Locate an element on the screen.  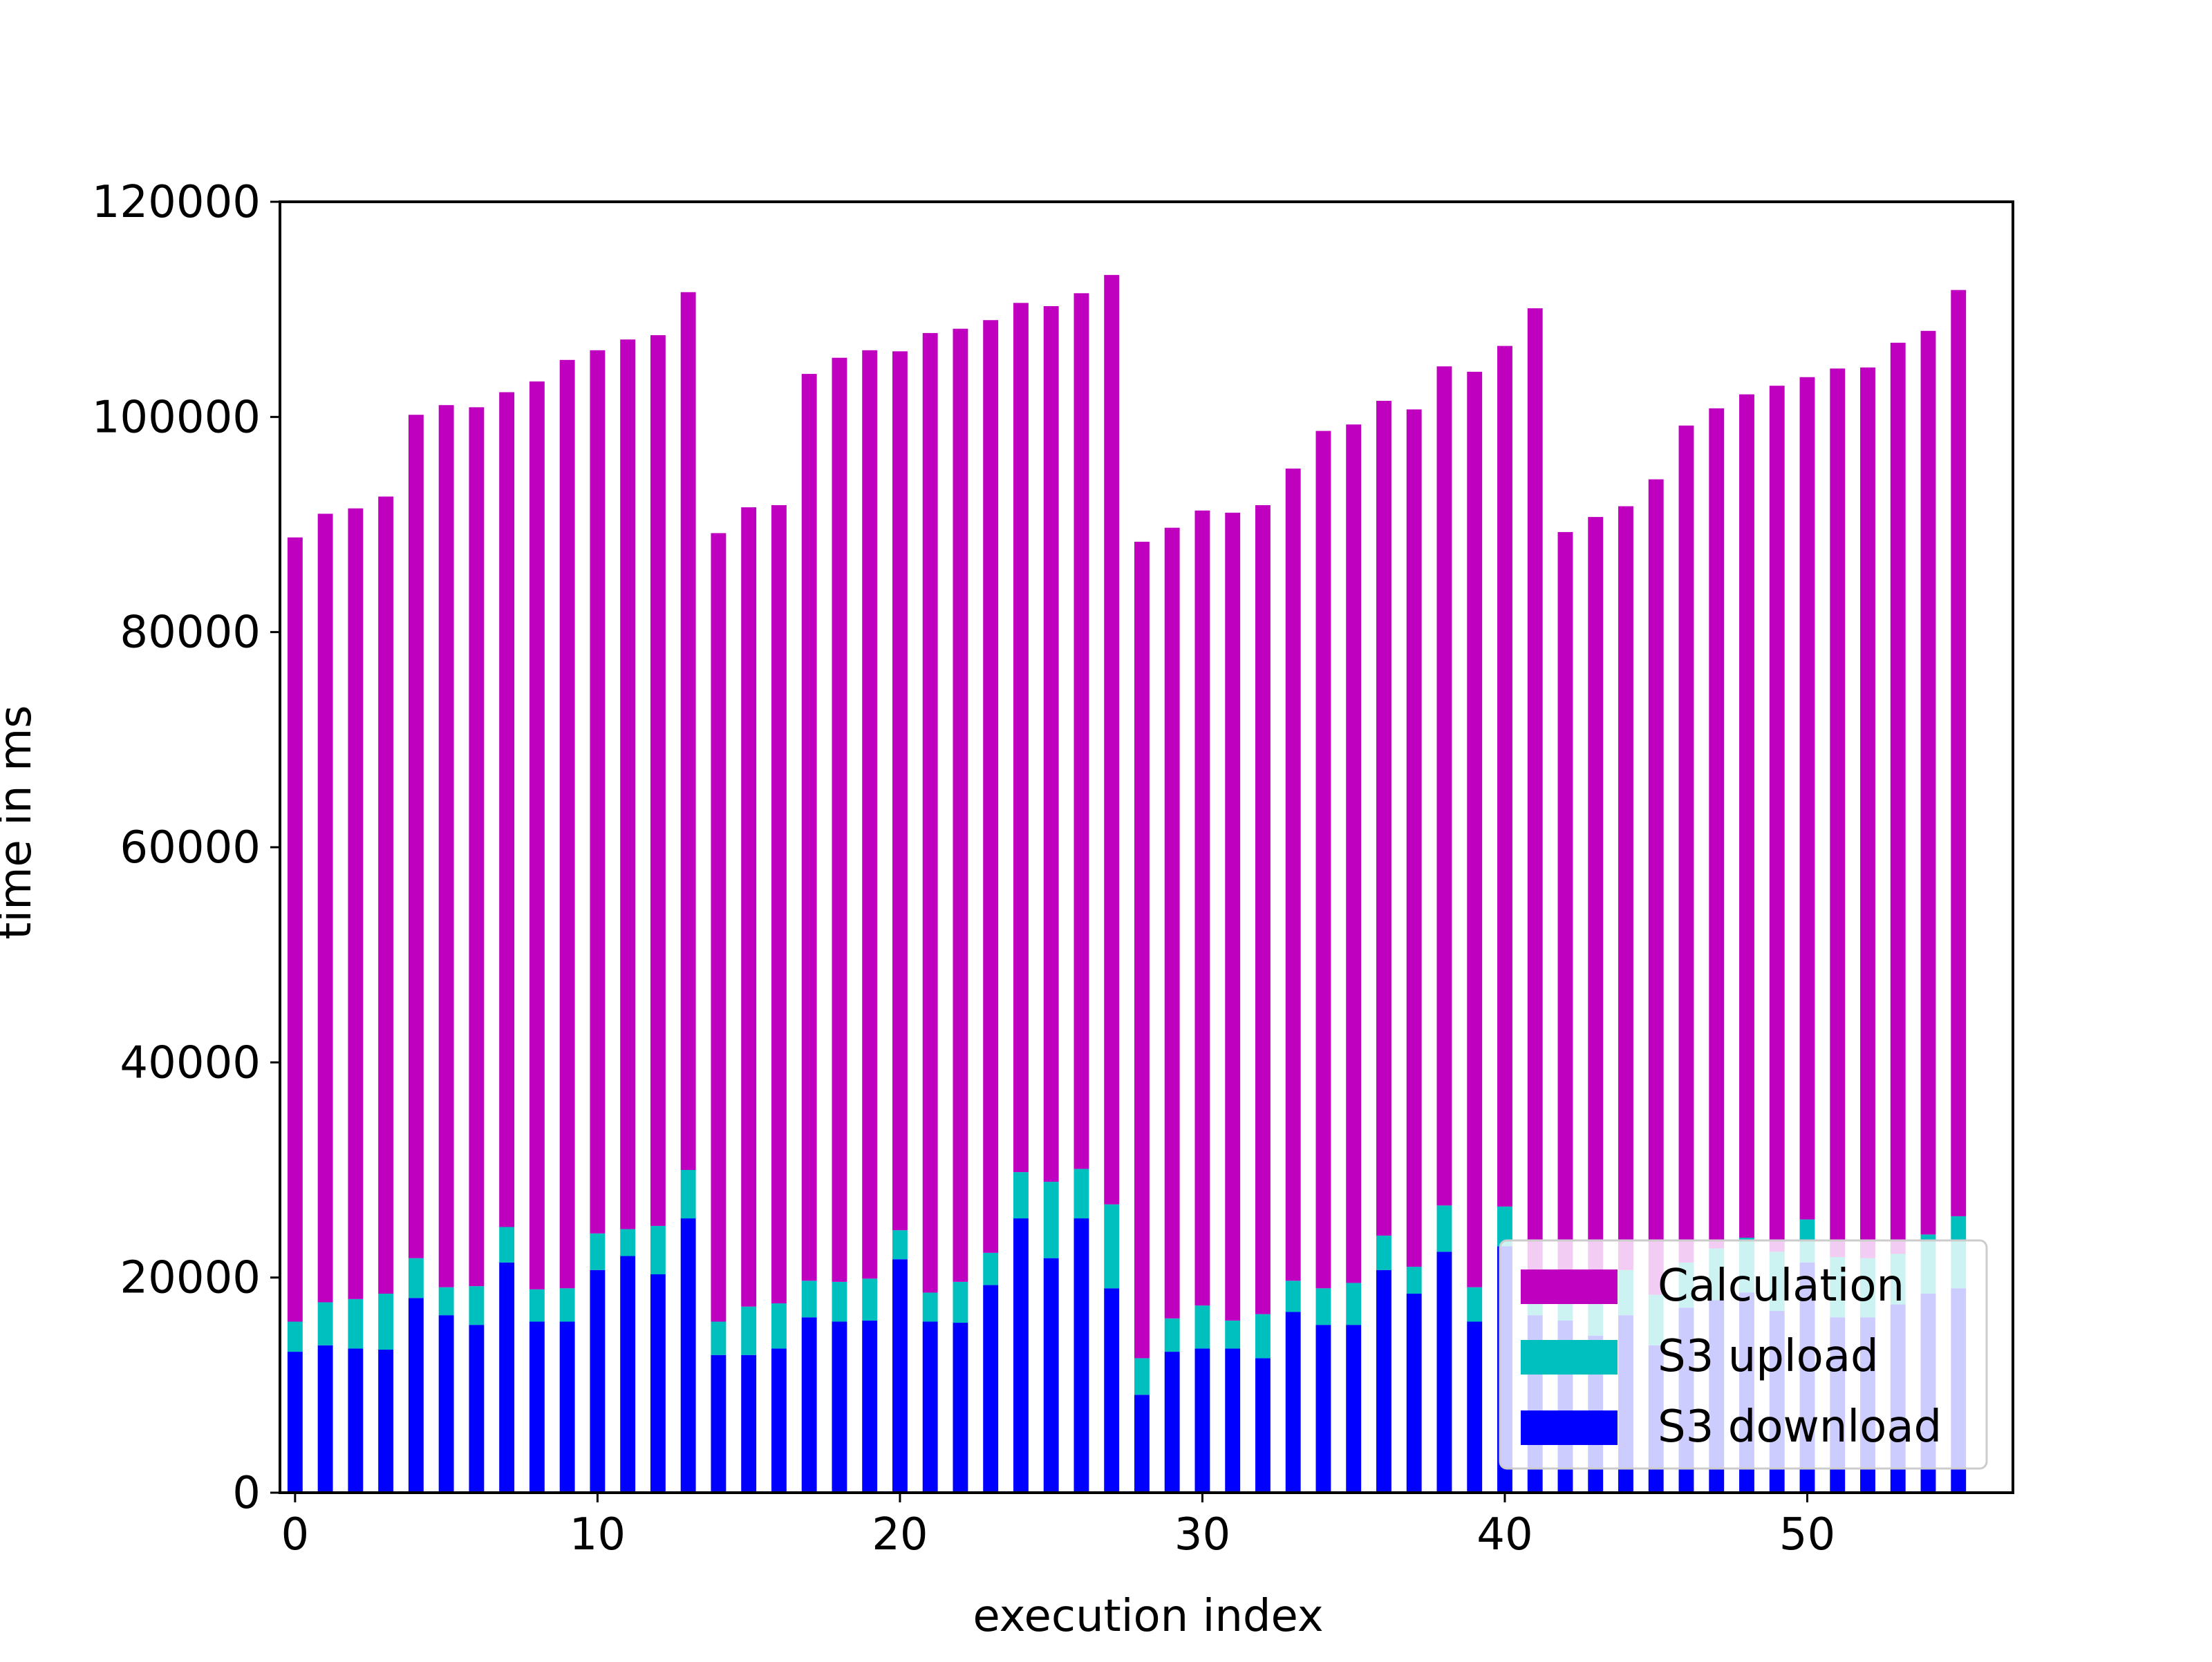
x-tick-label: 10 is located at coordinates (598, 1534).